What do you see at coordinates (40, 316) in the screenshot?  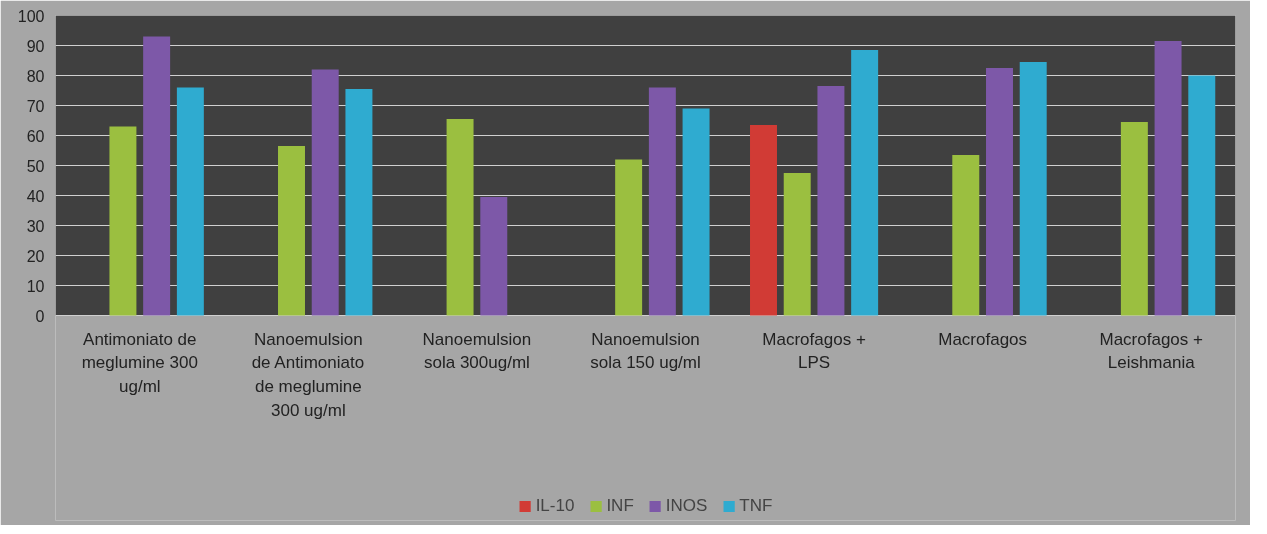 I see `y-tick-label: 0` at bounding box center [40, 316].